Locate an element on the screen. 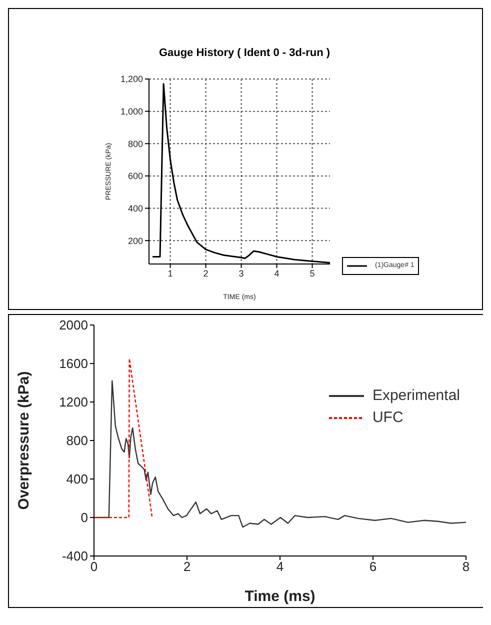 The image size is (491, 625). x-tick-label: 6 is located at coordinates (373, 566).